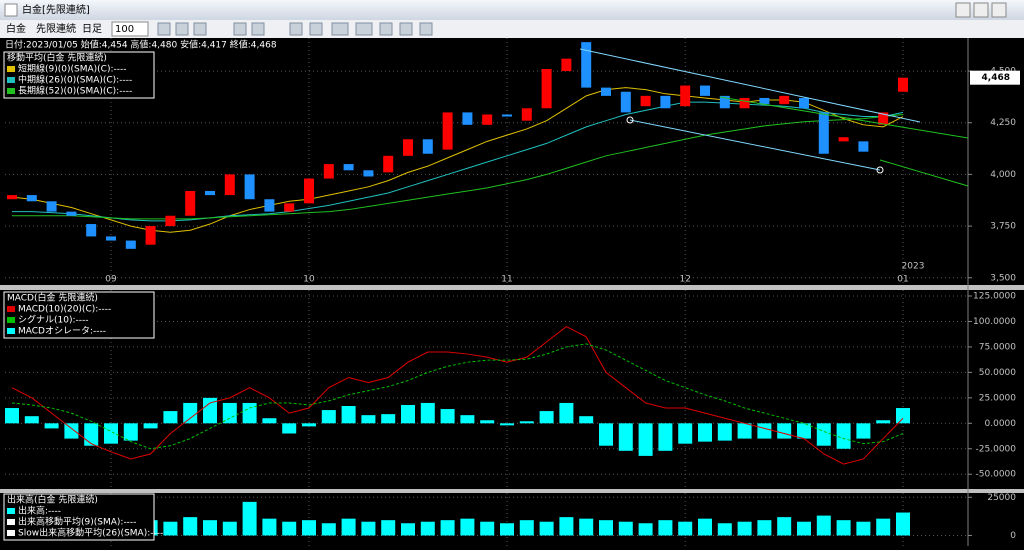 This screenshot has width=1024, height=550. I want to click on toolbar, so click(512, 29).